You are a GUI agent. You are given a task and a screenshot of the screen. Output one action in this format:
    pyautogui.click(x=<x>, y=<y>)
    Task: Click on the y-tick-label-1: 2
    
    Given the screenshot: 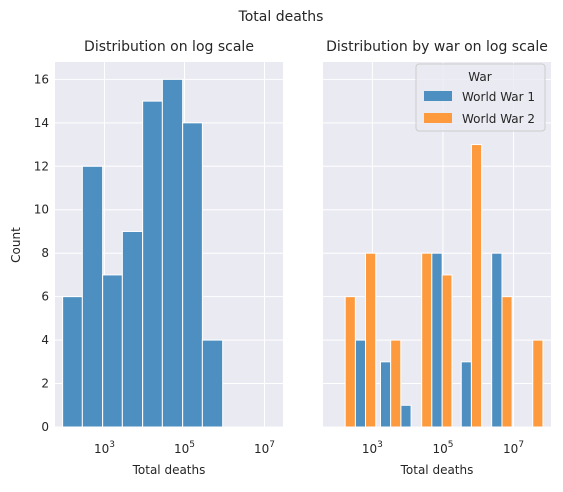 What is the action you would take?
    pyautogui.click(x=45, y=384)
    